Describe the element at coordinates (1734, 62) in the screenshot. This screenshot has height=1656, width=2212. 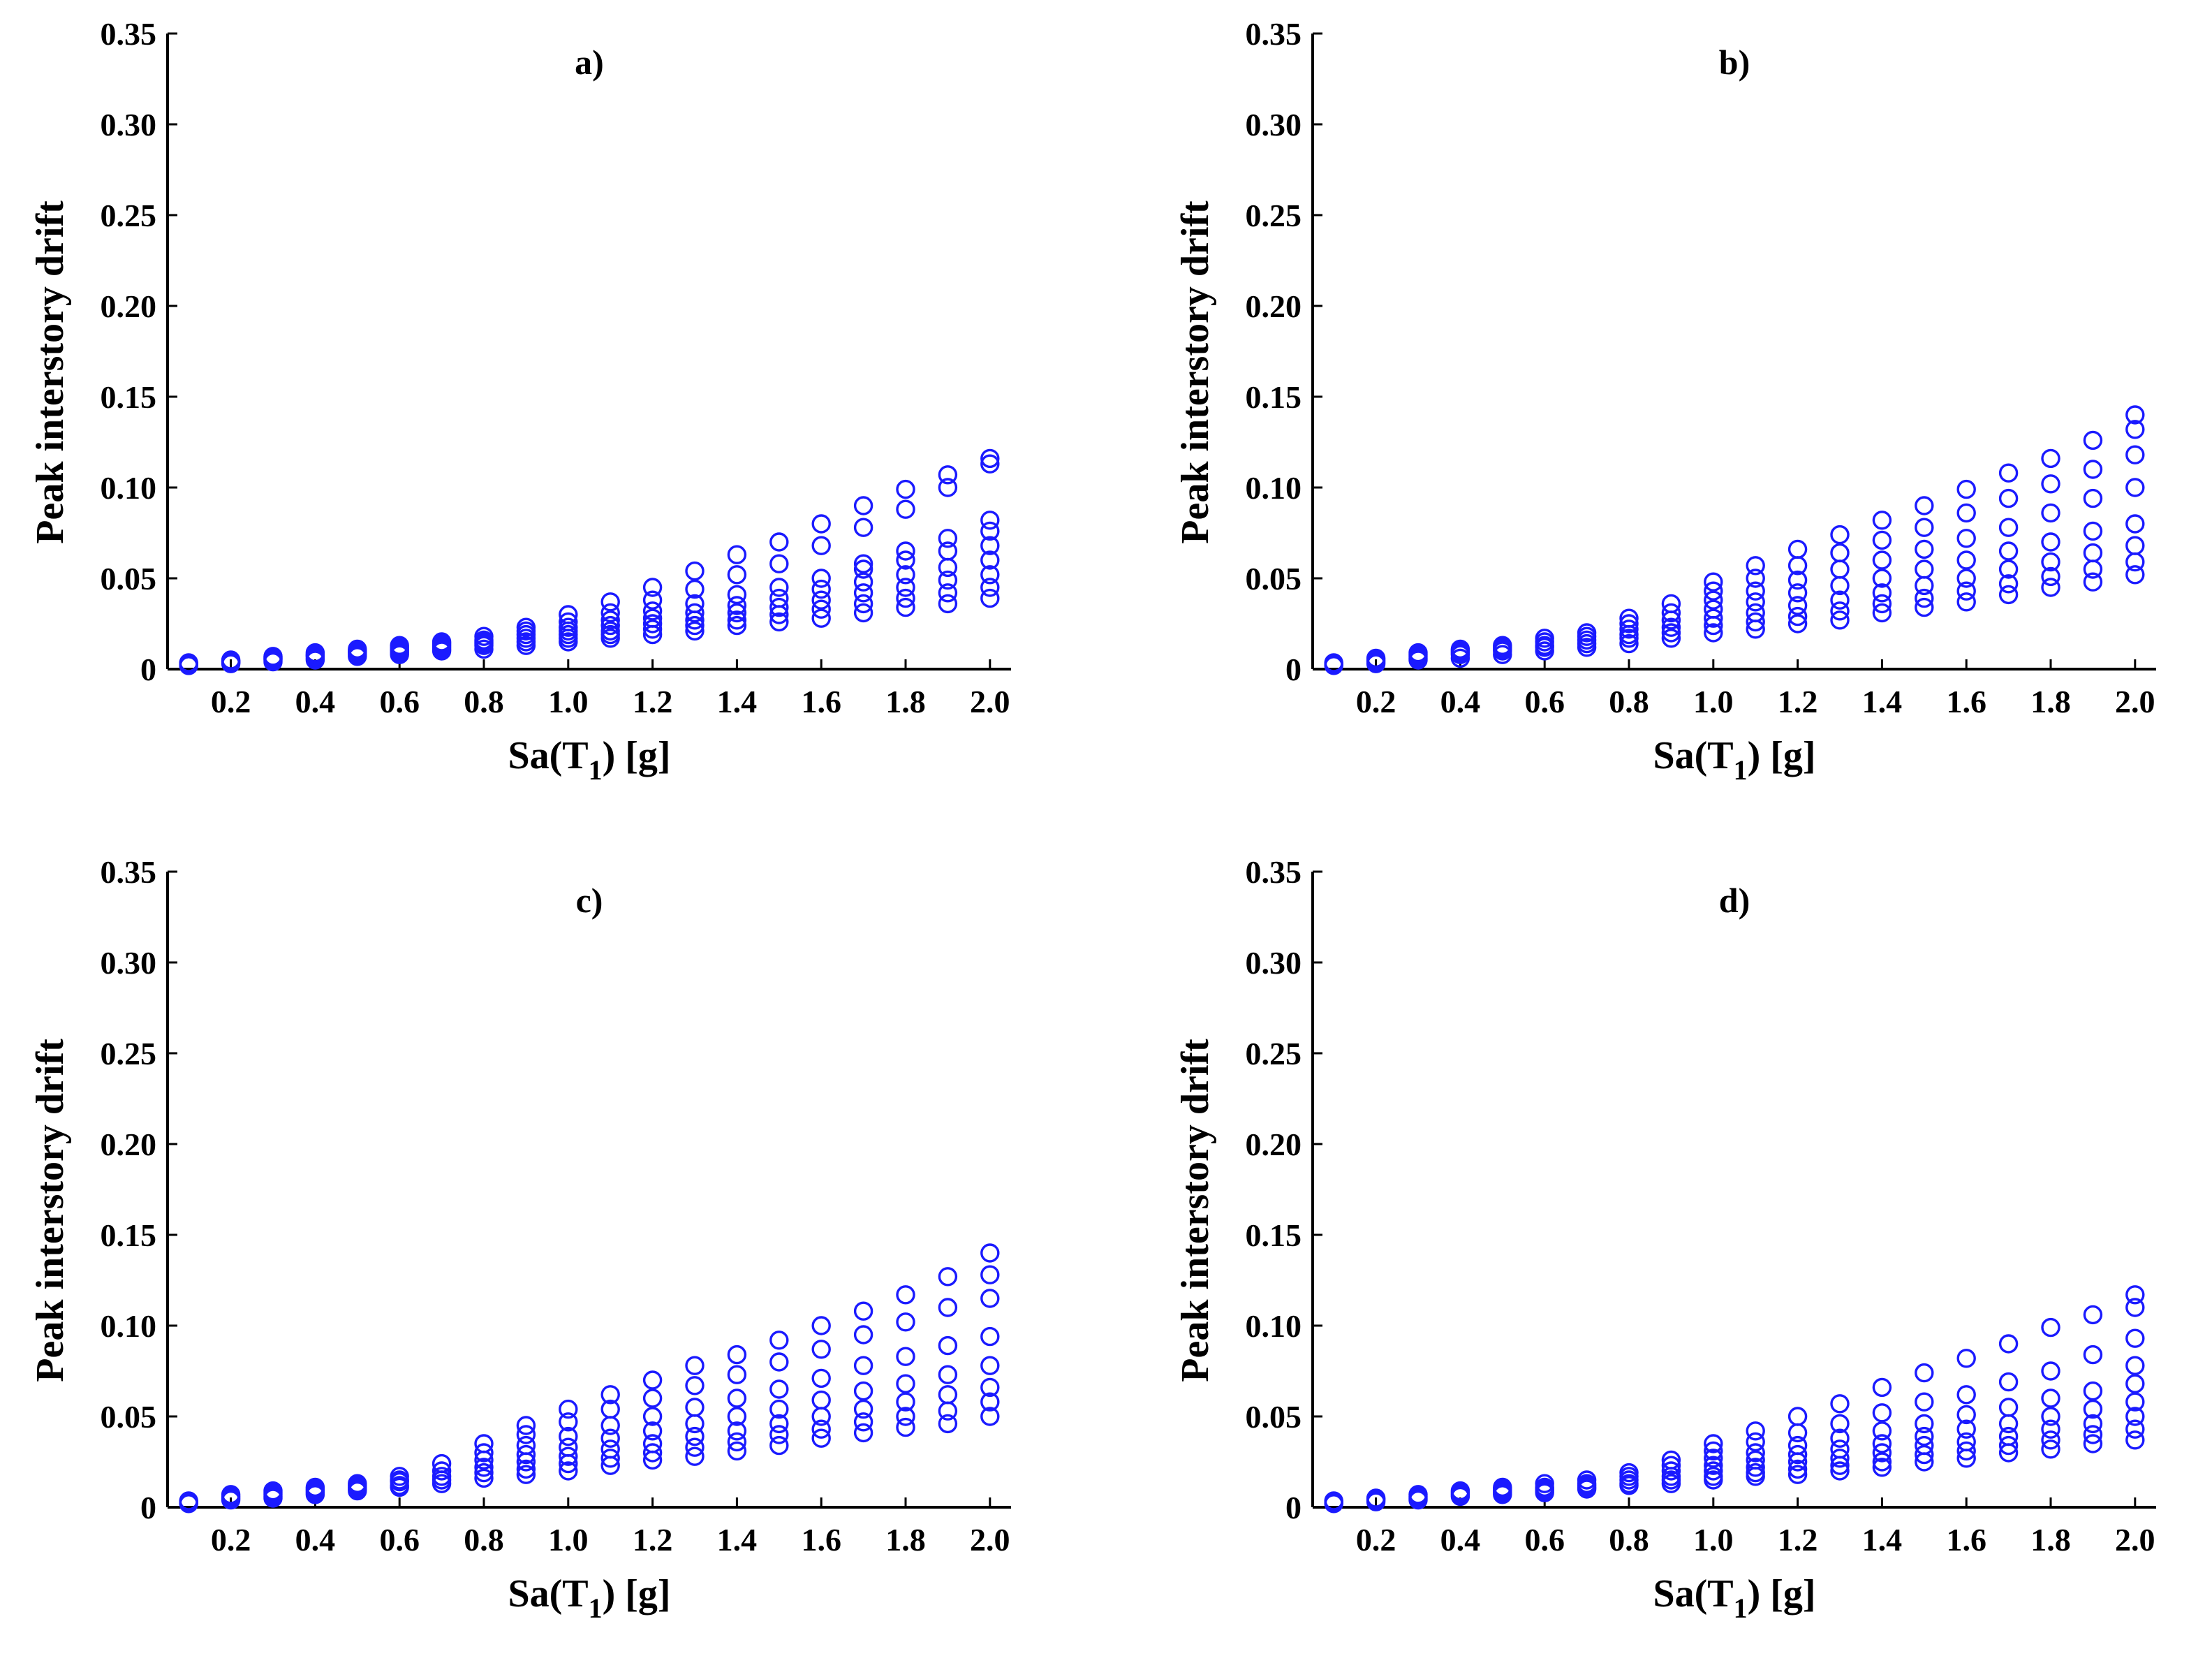
I see `panel-title: b)` at that location.